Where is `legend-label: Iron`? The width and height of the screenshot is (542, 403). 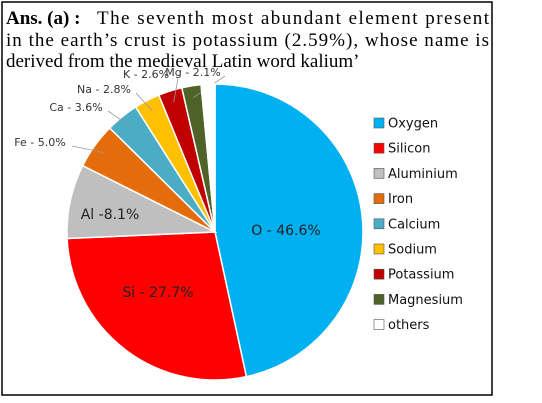 legend-label: Iron is located at coordinates (400, 199).